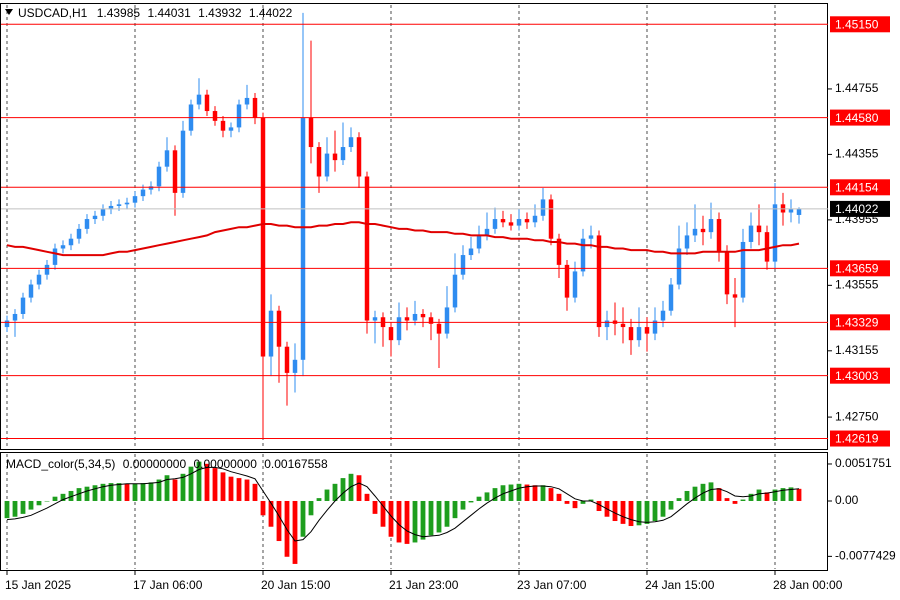 The image size is (900, 600). I want to click on level-label: 1.44154, so click(857, 187).